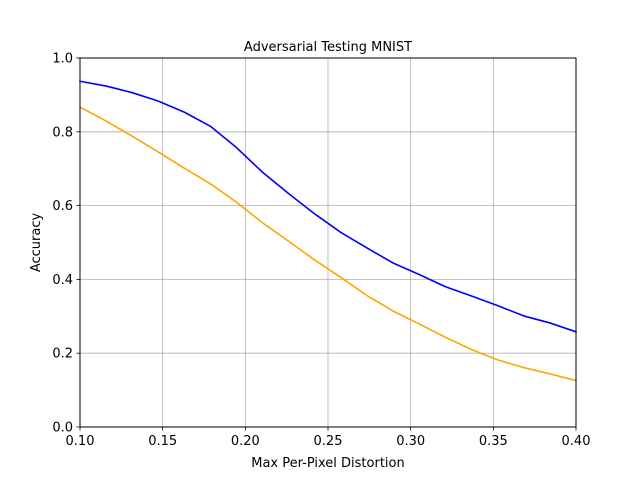 The width and height of the screenshot is (640, 484). What do you see at coordinates (576, 441) in the screenshot?
I see `x-tick-label: 0.40` at bounding box center [576, 441].